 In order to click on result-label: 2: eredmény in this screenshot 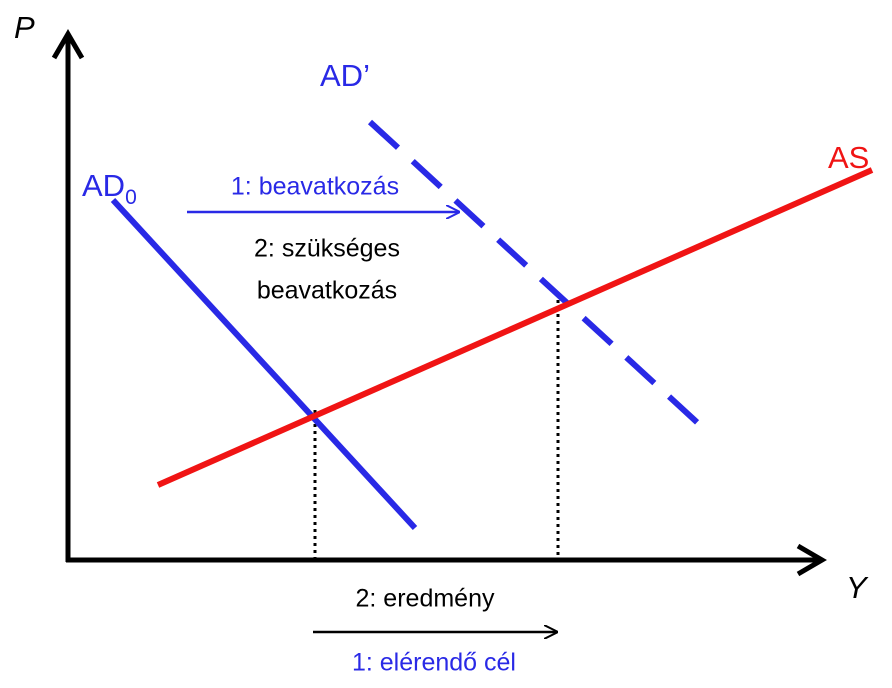, I will do `click(425, 599)`.